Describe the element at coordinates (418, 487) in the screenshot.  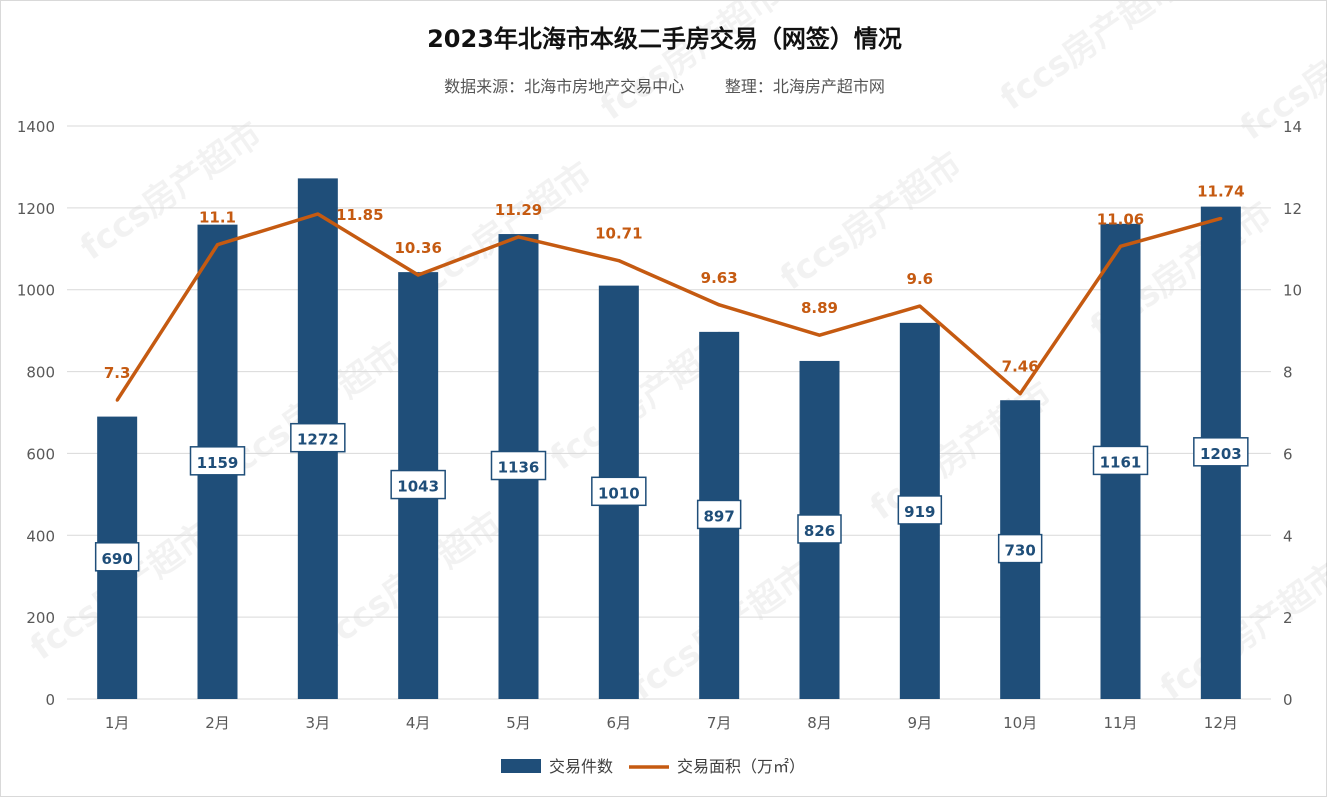
I see `bar-value-label: 1043` at that location.